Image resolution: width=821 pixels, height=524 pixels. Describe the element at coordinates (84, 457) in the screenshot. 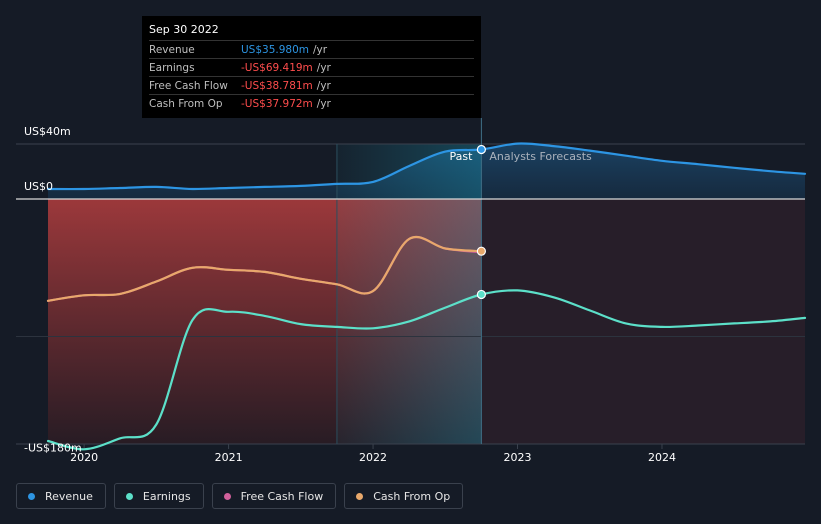

I see `x-tick-label: 2020` at that location.